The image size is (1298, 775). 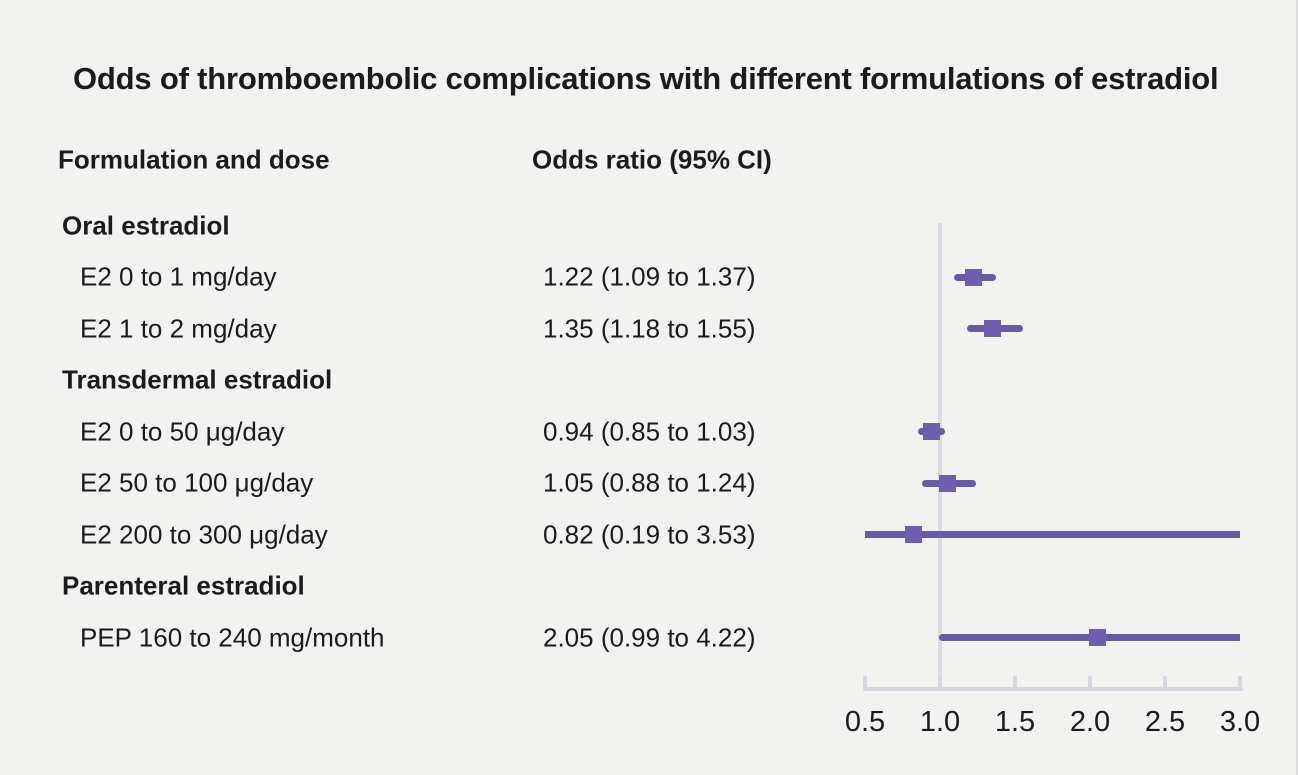 What do you see at coordinates (204, 534) in the screenshot?
I see `row-label: E2 200 to 300 μg/day` at bounding box center [204, 534].